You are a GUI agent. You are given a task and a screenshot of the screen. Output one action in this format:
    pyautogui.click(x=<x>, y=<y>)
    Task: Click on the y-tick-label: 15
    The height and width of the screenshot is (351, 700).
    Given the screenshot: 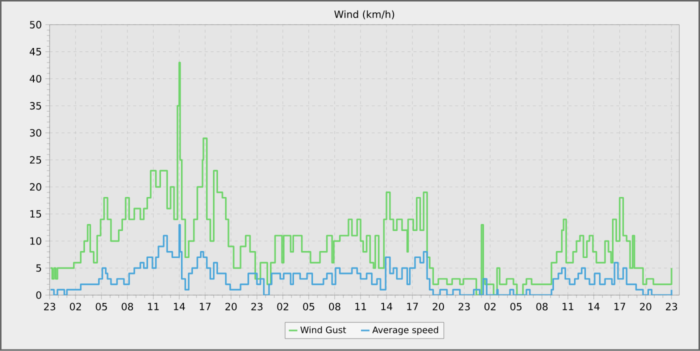 What is the action you would take?
    pyautogui.click(x=36, y=214)
    